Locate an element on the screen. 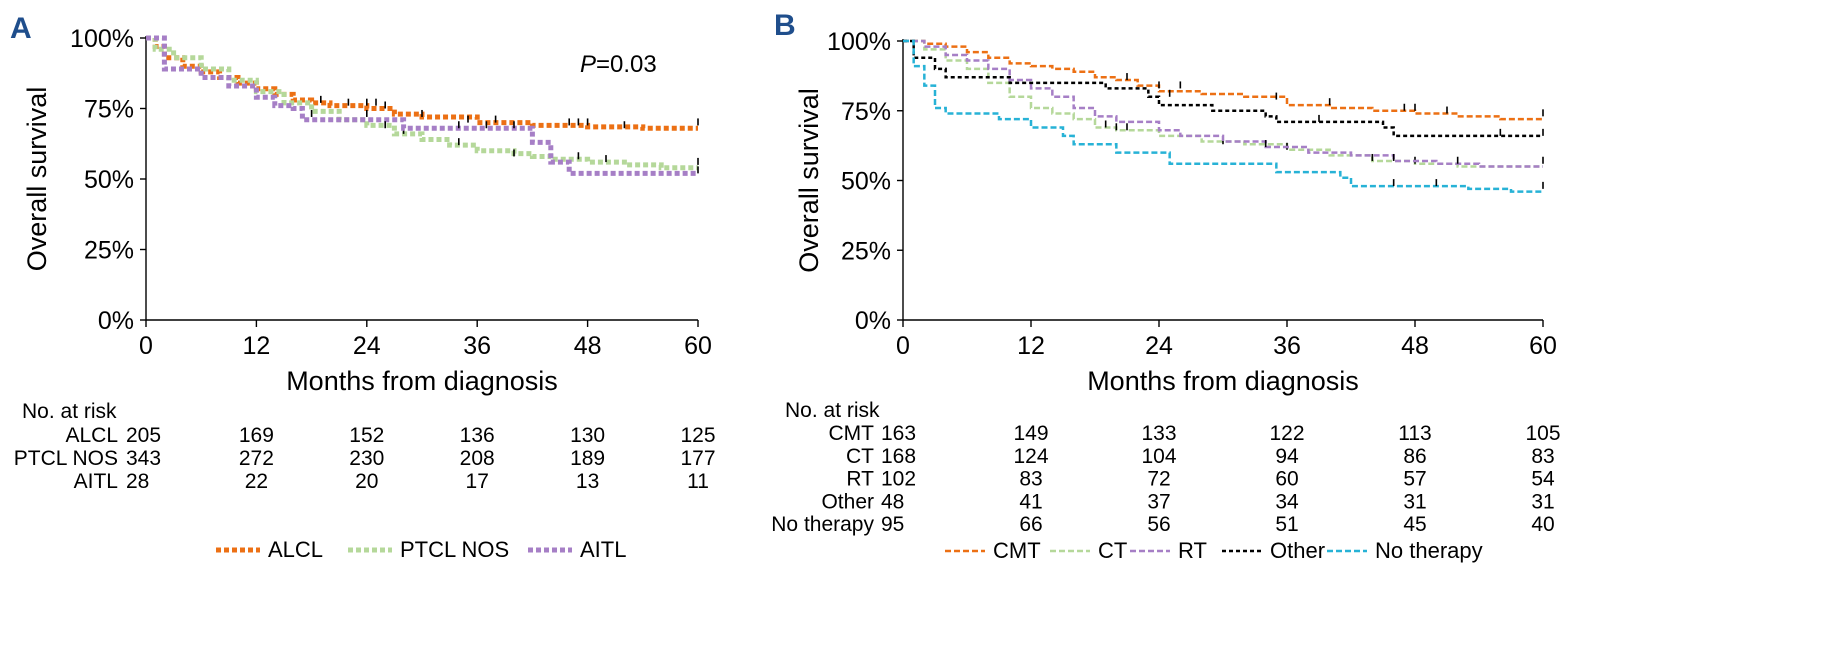 The width and height of the screenshot is (1848, 670). risk-value: 149 is located at coordinates (1030, 433).